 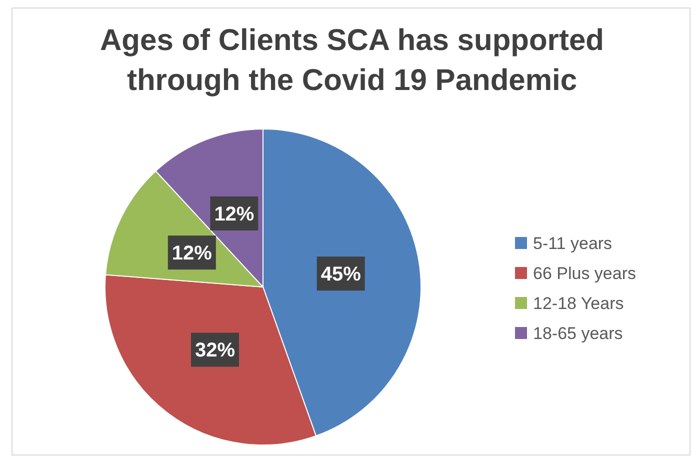 I want to click on data-label: 32%, so click(x=215, y=351).